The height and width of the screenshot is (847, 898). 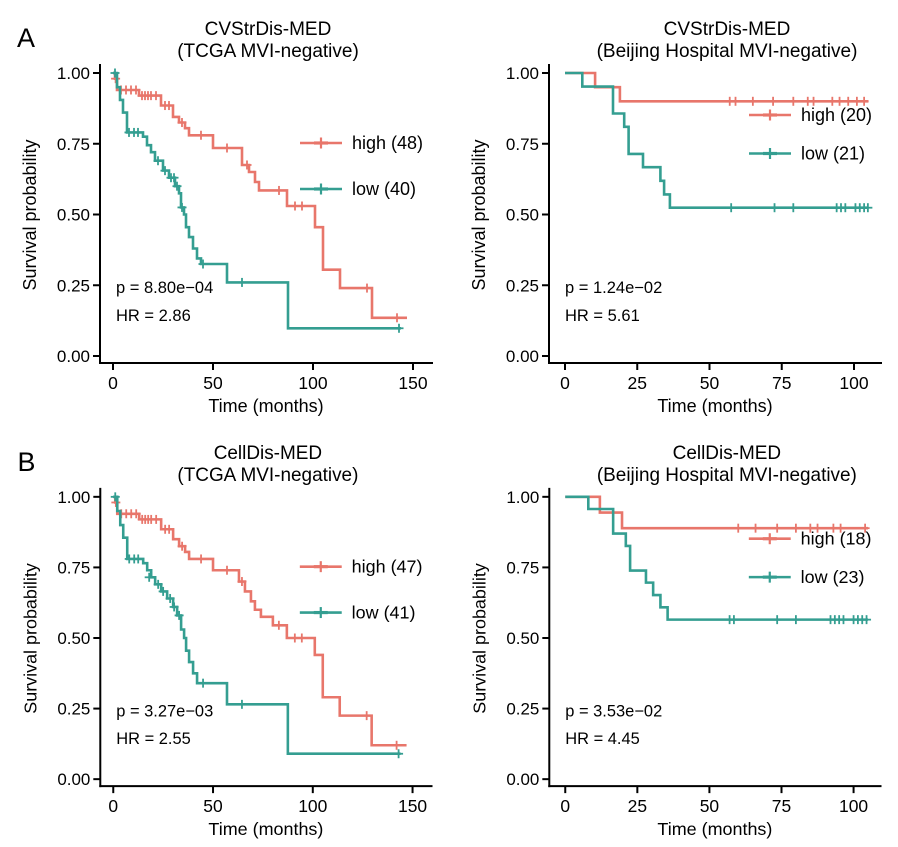 What do you see at coordinates (833, 577) in the screenshot?
I see `legend-label-low: low (23)` at bounding box center [833, 577].